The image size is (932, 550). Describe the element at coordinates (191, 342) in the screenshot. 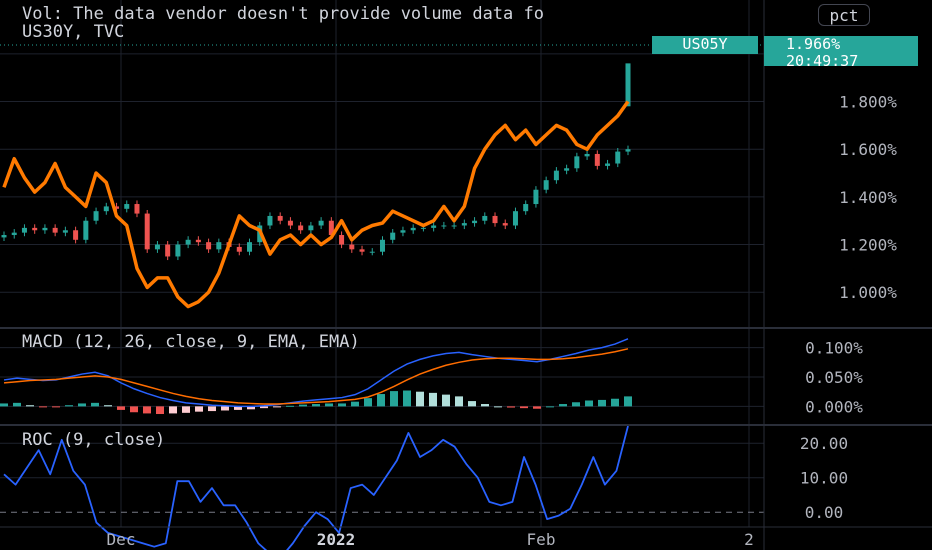

I see `macd-label: MACD (12, 26, close, 9, EMA, EMA)` at that location.